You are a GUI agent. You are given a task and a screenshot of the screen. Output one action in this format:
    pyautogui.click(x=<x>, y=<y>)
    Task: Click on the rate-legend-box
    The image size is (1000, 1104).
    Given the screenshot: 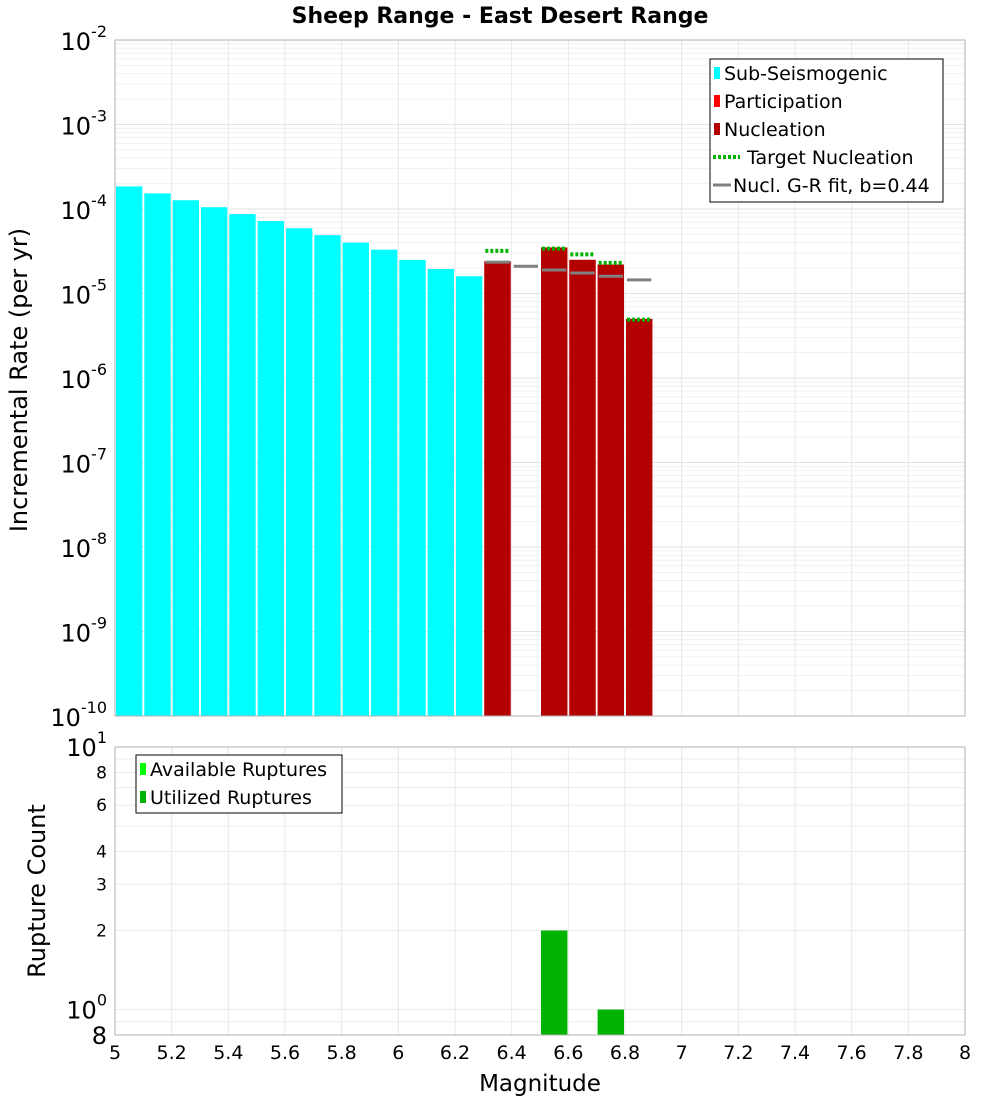 What is the action you would take?
    pyautogui.click(x=826, y=130)
    